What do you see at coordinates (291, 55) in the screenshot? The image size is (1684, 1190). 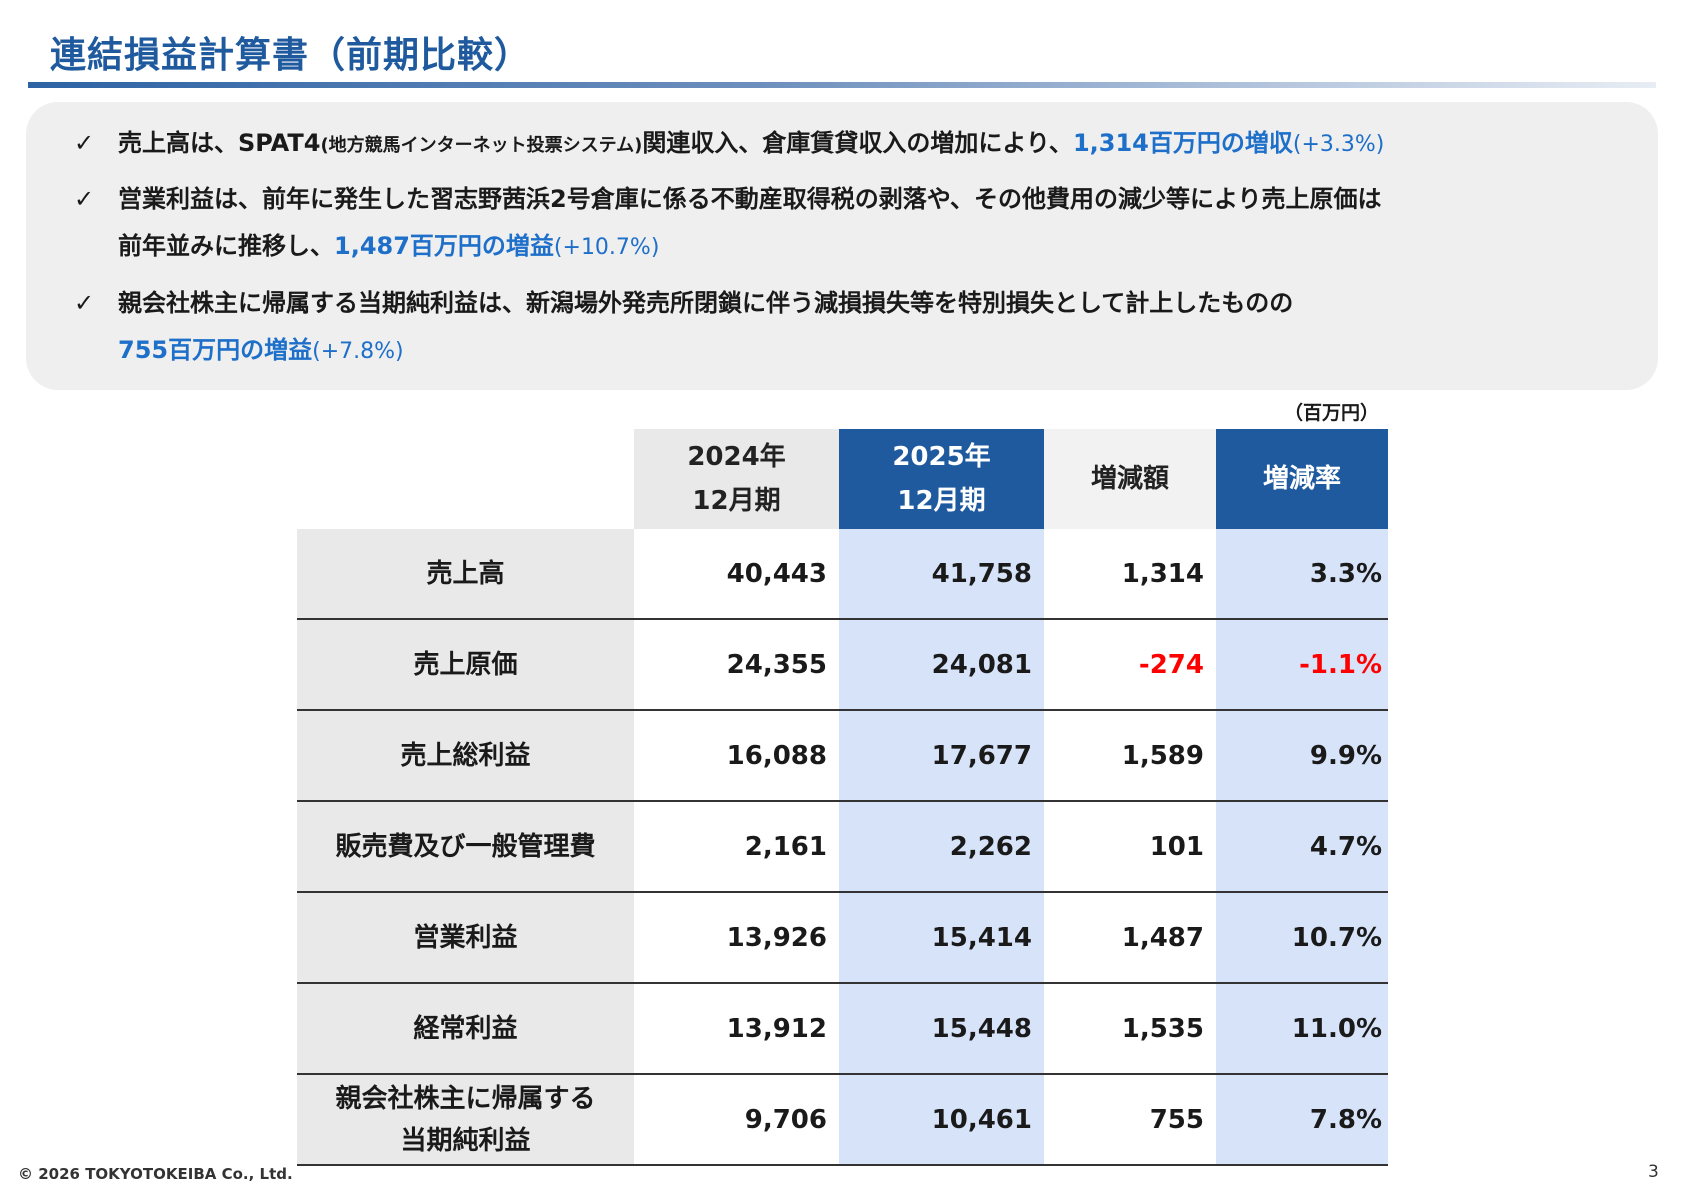 I see `page-title: 連結損益計算書（前期比較）` at bounding box center [291, 55].